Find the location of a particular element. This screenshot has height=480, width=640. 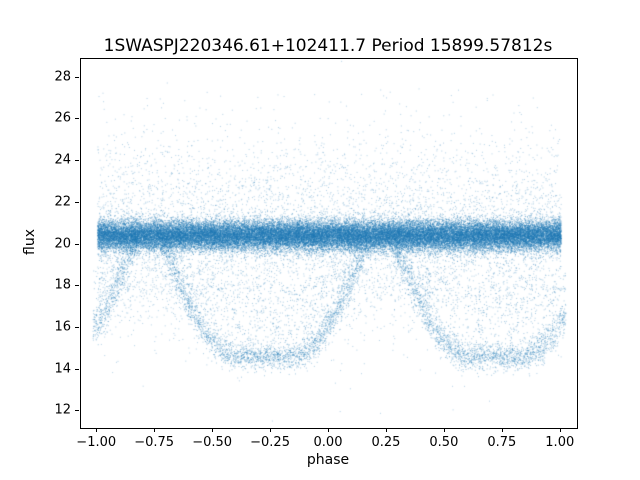

x-tick-label: −1.00 is located at coordinates (96, 442).